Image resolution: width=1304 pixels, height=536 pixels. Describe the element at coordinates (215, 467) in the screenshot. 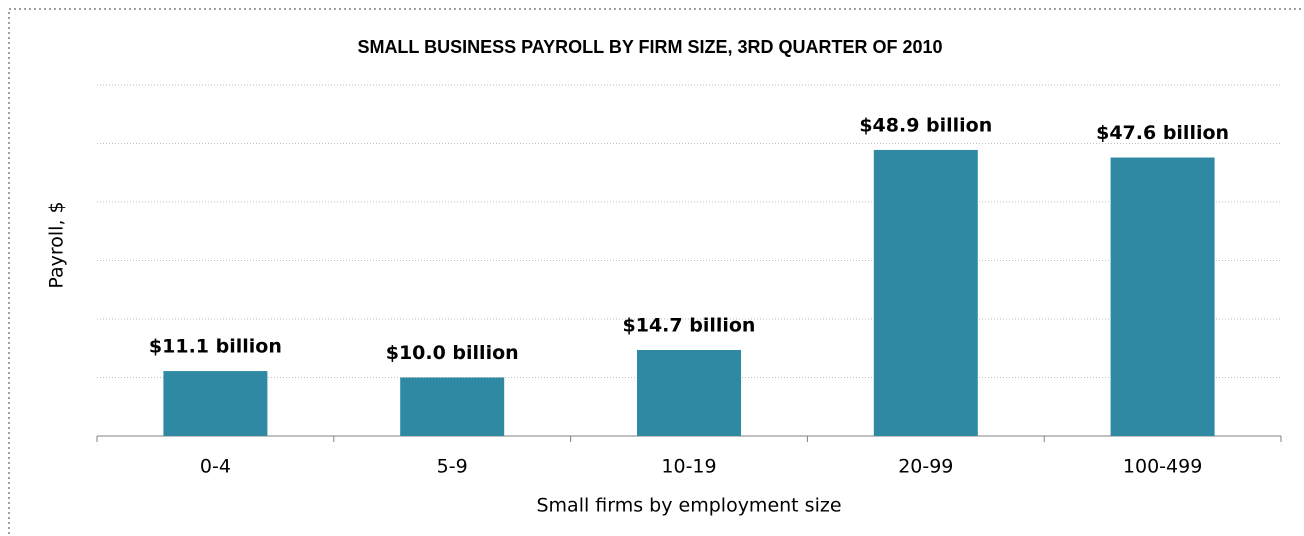

I see `x-tick-label: 0-4` at that location.